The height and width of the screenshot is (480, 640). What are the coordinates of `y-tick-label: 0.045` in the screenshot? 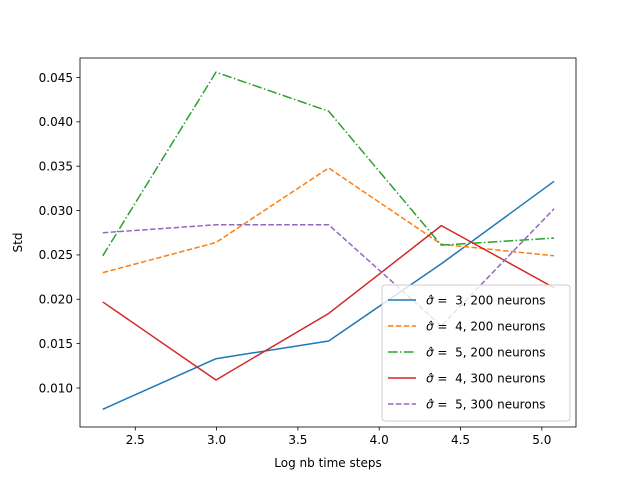 It's located at (56, 78).